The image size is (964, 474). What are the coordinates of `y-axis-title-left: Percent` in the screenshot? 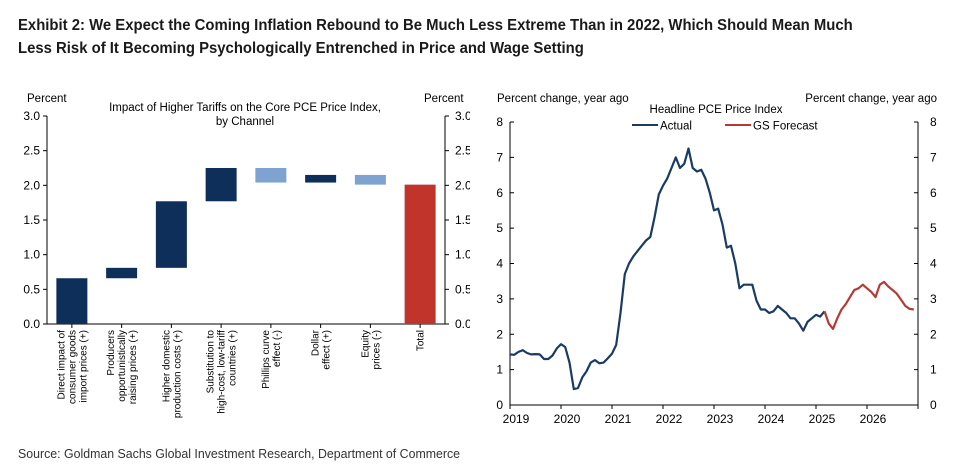 It's located at (47, 99).